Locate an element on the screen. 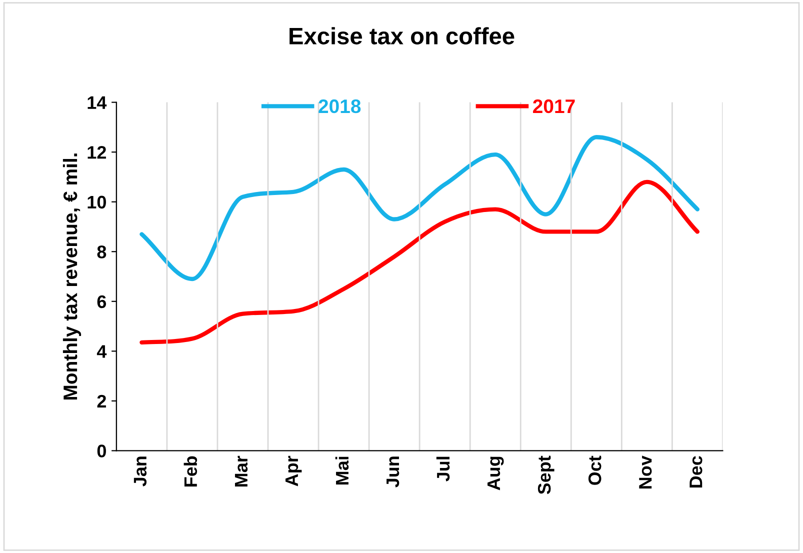 The image size is (803, 553). y-tick-label: 2 is located at coordinates (101, 401).